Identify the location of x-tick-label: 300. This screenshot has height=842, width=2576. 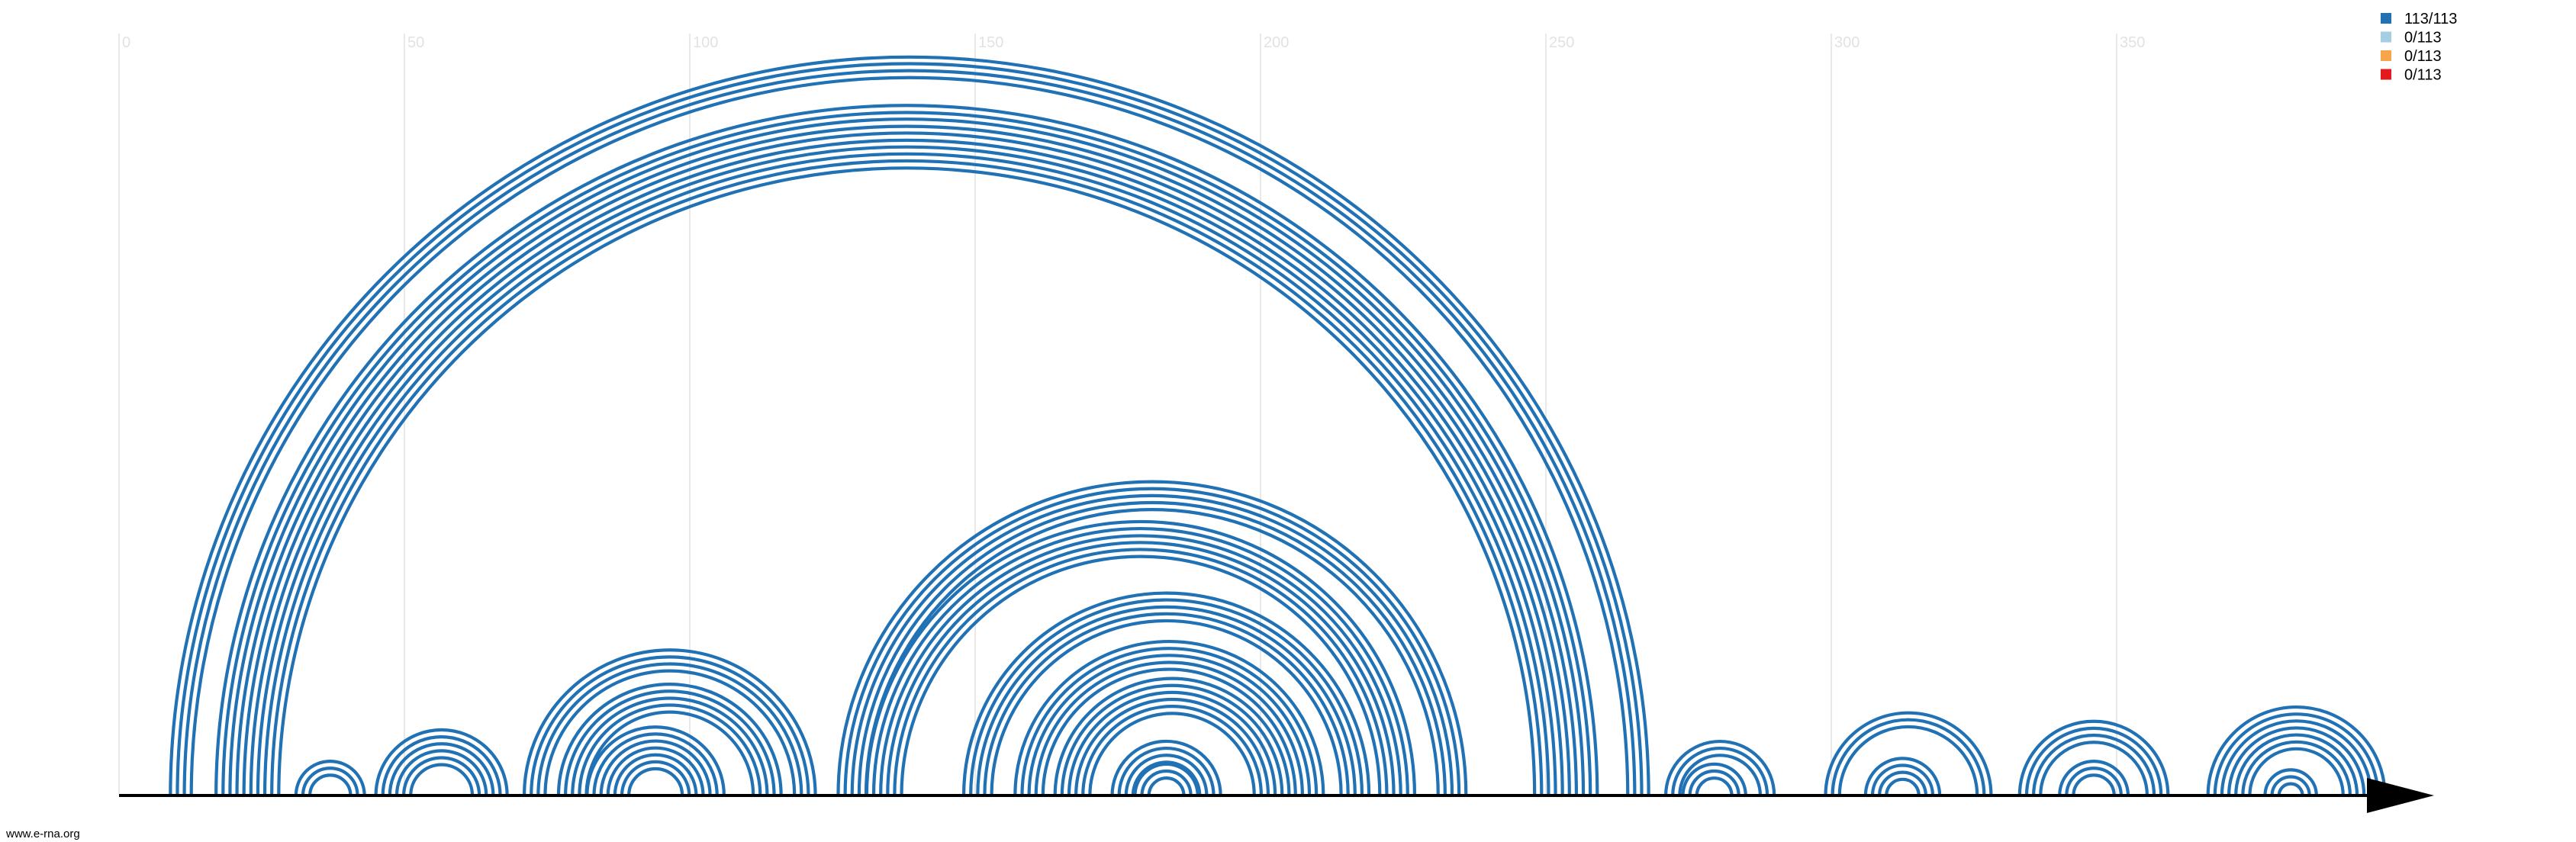
(1847, 42).